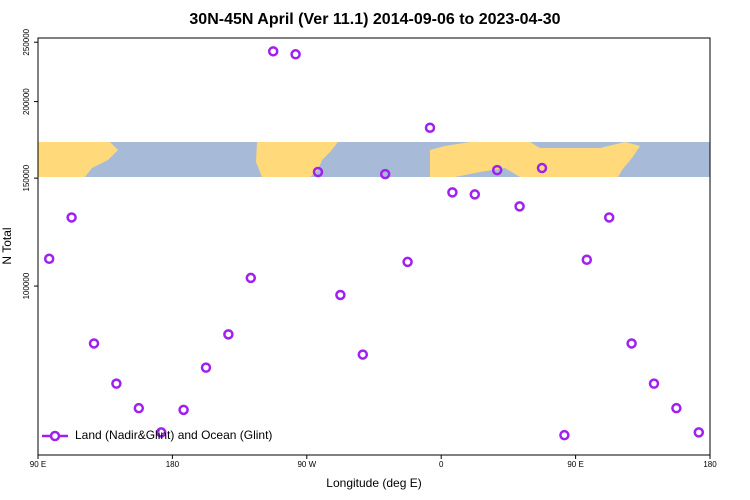  I want to click on y-tick-label: 250000, so click(26, 41).